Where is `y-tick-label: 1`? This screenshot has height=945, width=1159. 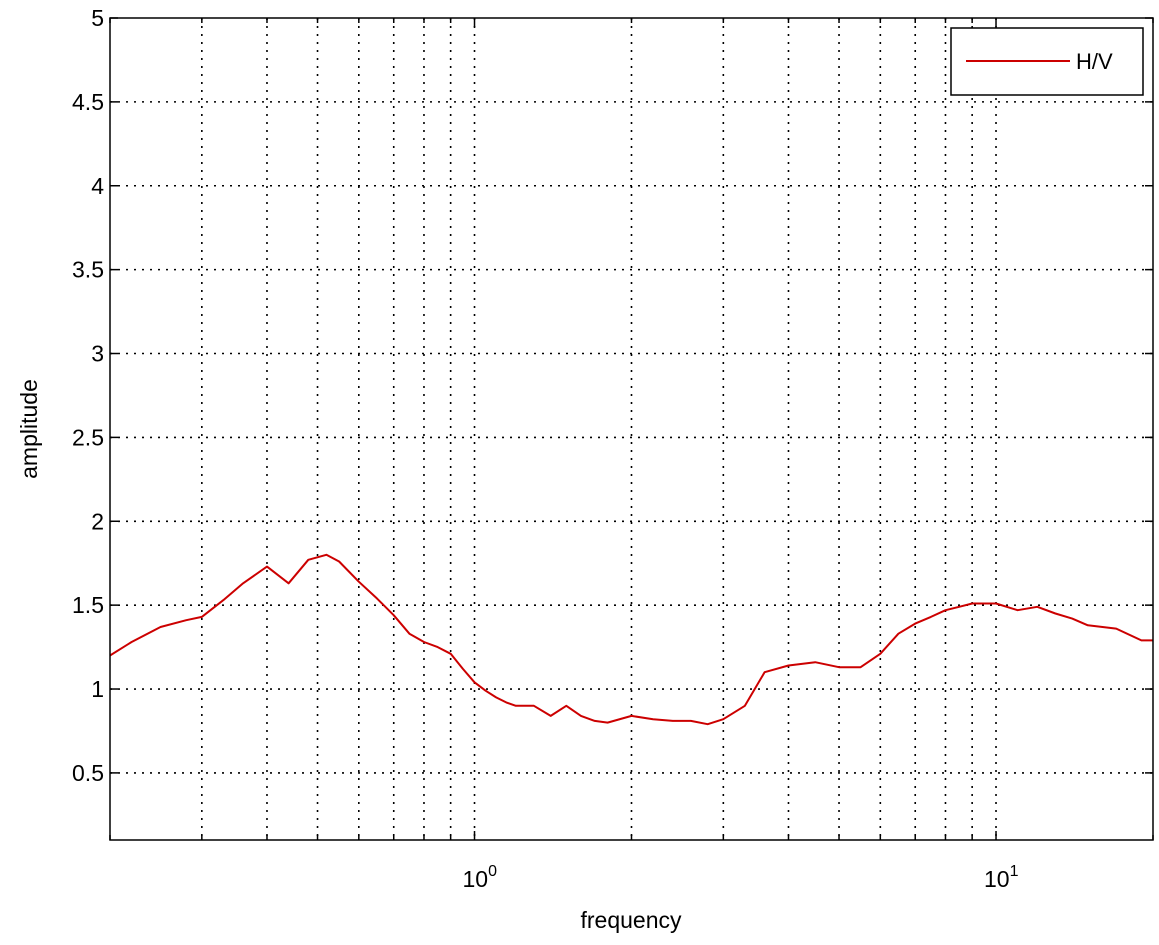 y-tick-label: 1 is located at coordinates (97, 689).